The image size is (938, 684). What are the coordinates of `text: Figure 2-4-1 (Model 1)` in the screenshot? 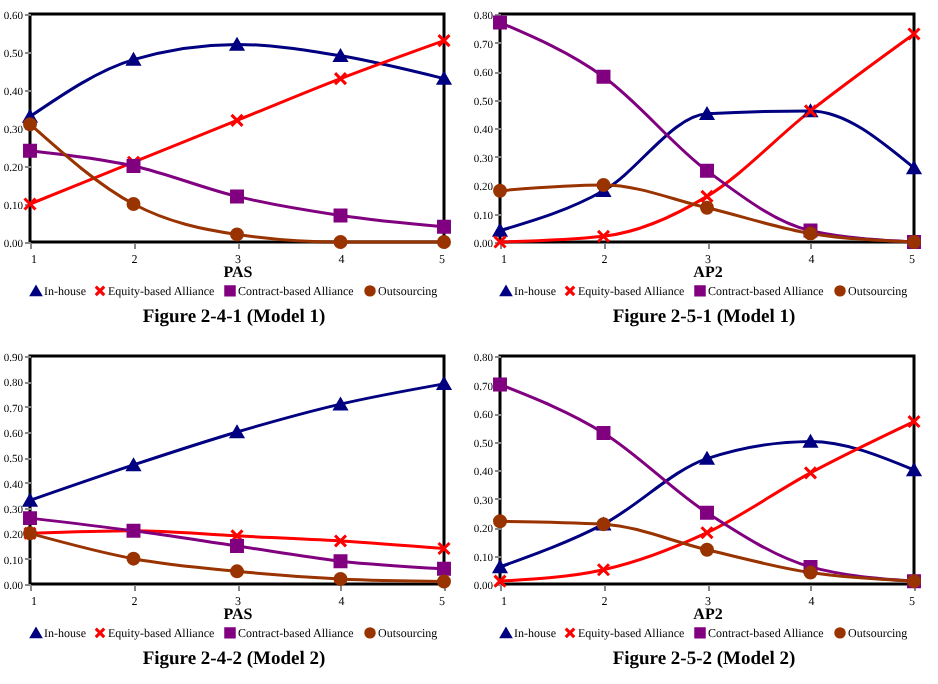 It's located at (234, 318).